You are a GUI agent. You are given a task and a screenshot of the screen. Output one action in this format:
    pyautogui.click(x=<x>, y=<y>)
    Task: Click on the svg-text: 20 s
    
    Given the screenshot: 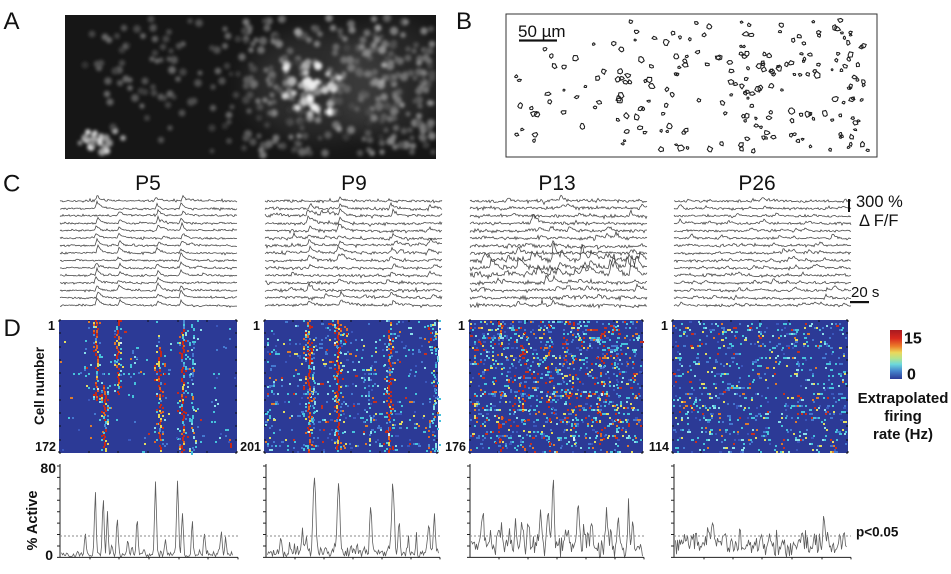 What is the action you would take?
    pyautogui.click(x=865, y=292)
    